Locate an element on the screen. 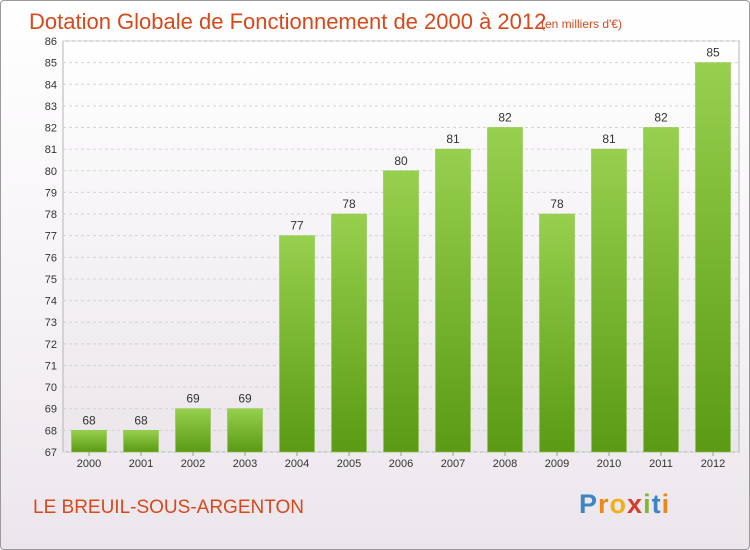 This screenshot has width=750, height=550. logo-letter: x is located at coordinates (635, 504).